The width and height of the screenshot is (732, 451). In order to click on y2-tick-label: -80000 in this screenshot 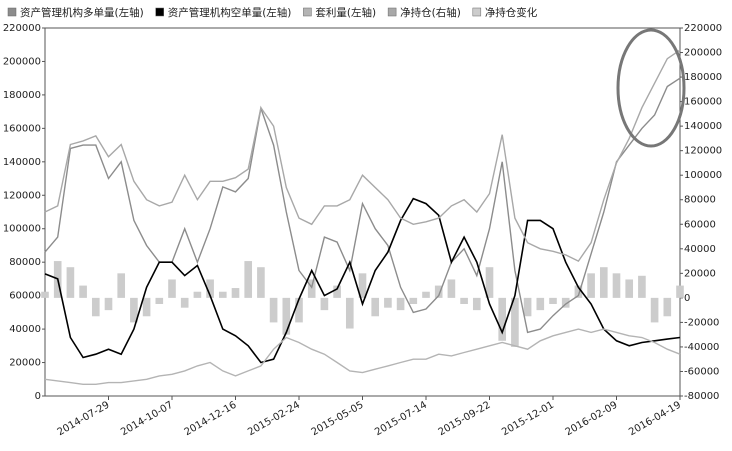, I will do `click(701, 396)`.